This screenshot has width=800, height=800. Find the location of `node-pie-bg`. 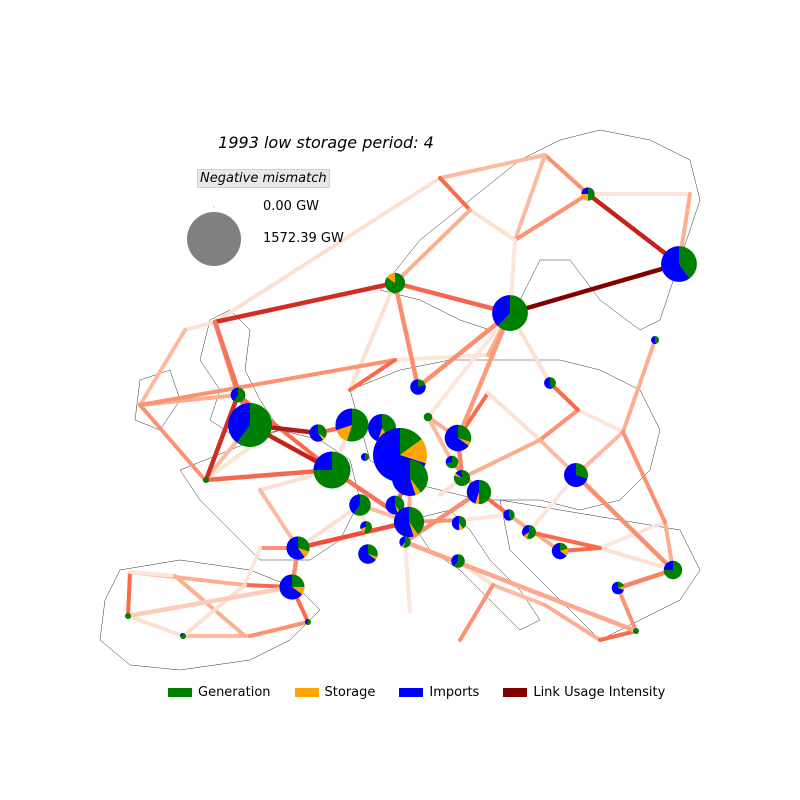

node-pie-bg is located at coordinates (618, 588).